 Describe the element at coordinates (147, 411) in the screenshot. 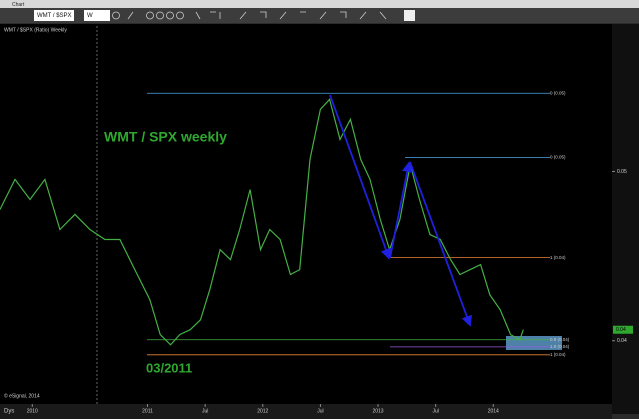

I see `x-tick-label: 2011` at that location.